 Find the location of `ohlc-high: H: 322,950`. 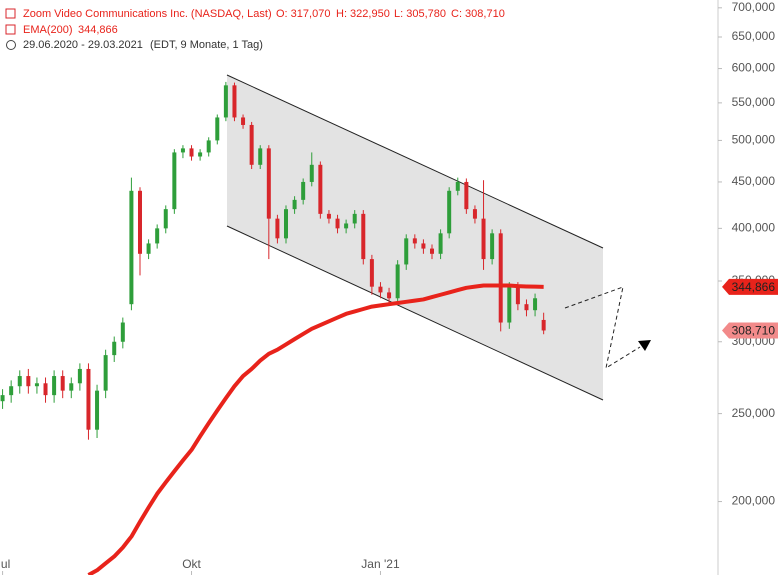

ohlc-high: H: 322,950 is located at coordinates (363, 14).